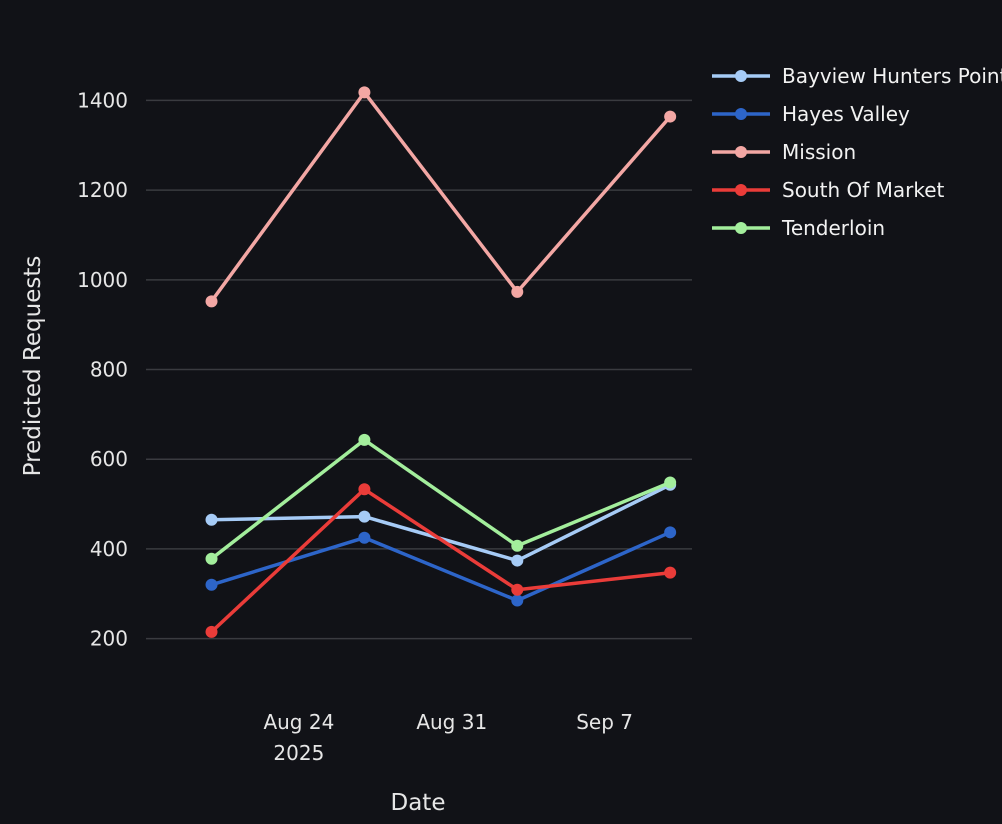 The width and height of the screenshot is (1002, 824). What do you see at coordinates (863, 190) in the screenshot?
I see `legend-label: South Of Market` at bounding box center [863, 190].